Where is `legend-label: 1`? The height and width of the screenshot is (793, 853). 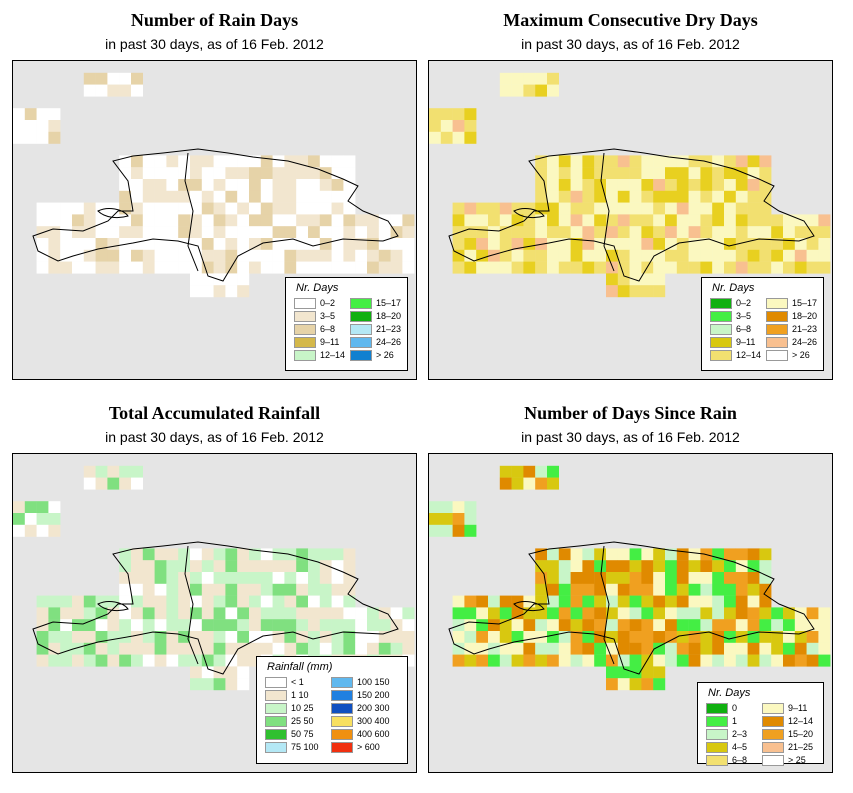
legend-label: 1 is located at coordinates (735, 721).